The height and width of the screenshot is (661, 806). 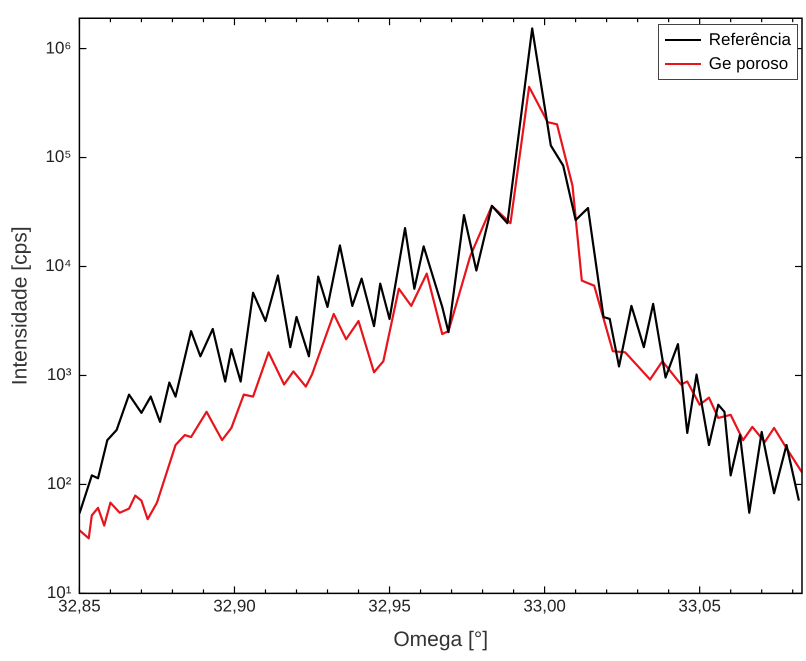 What do you see at coordinates (59, 484) in the screenshot?
I see `y-tick-label: 10²` at bounding box center [59, 484].